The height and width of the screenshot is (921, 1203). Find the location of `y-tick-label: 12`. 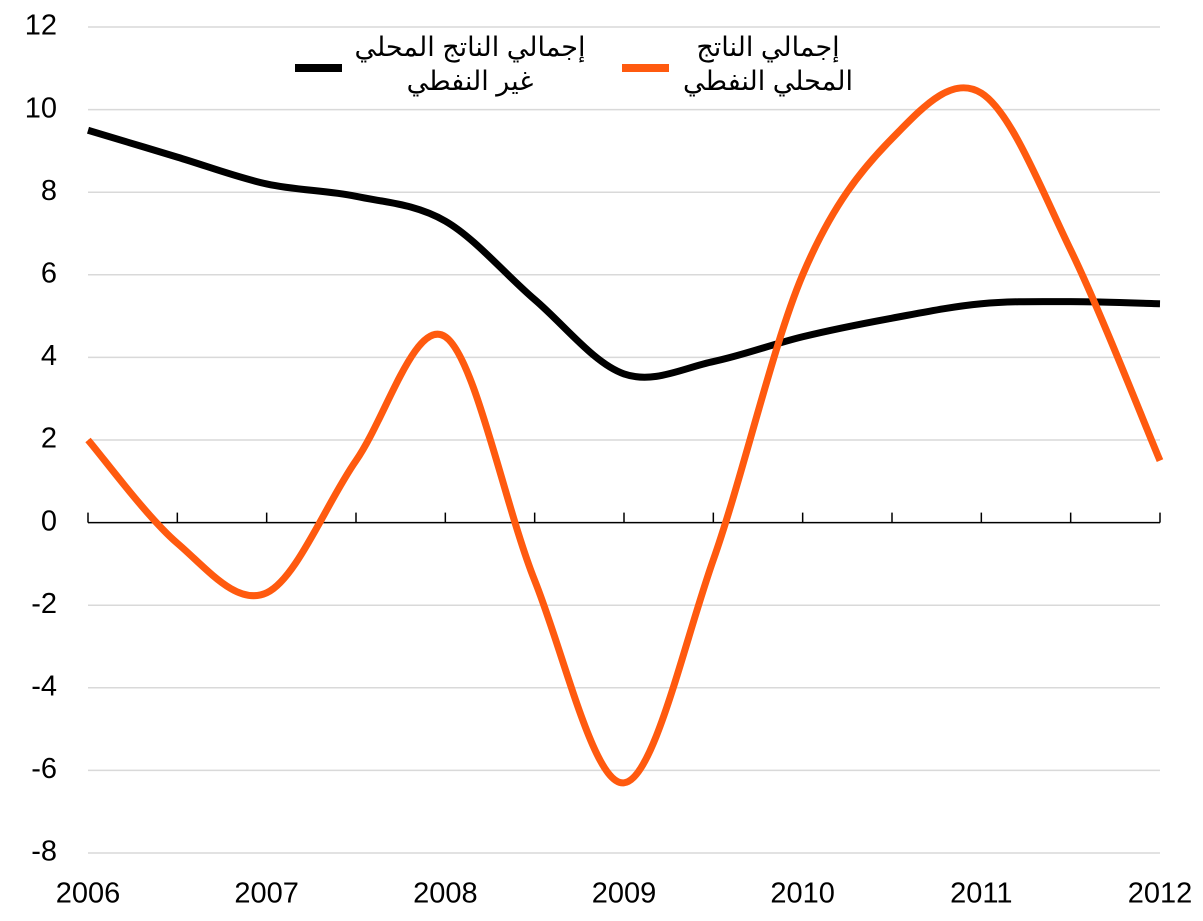

y-tick-label: 12 is located at coordinates (41, 26).